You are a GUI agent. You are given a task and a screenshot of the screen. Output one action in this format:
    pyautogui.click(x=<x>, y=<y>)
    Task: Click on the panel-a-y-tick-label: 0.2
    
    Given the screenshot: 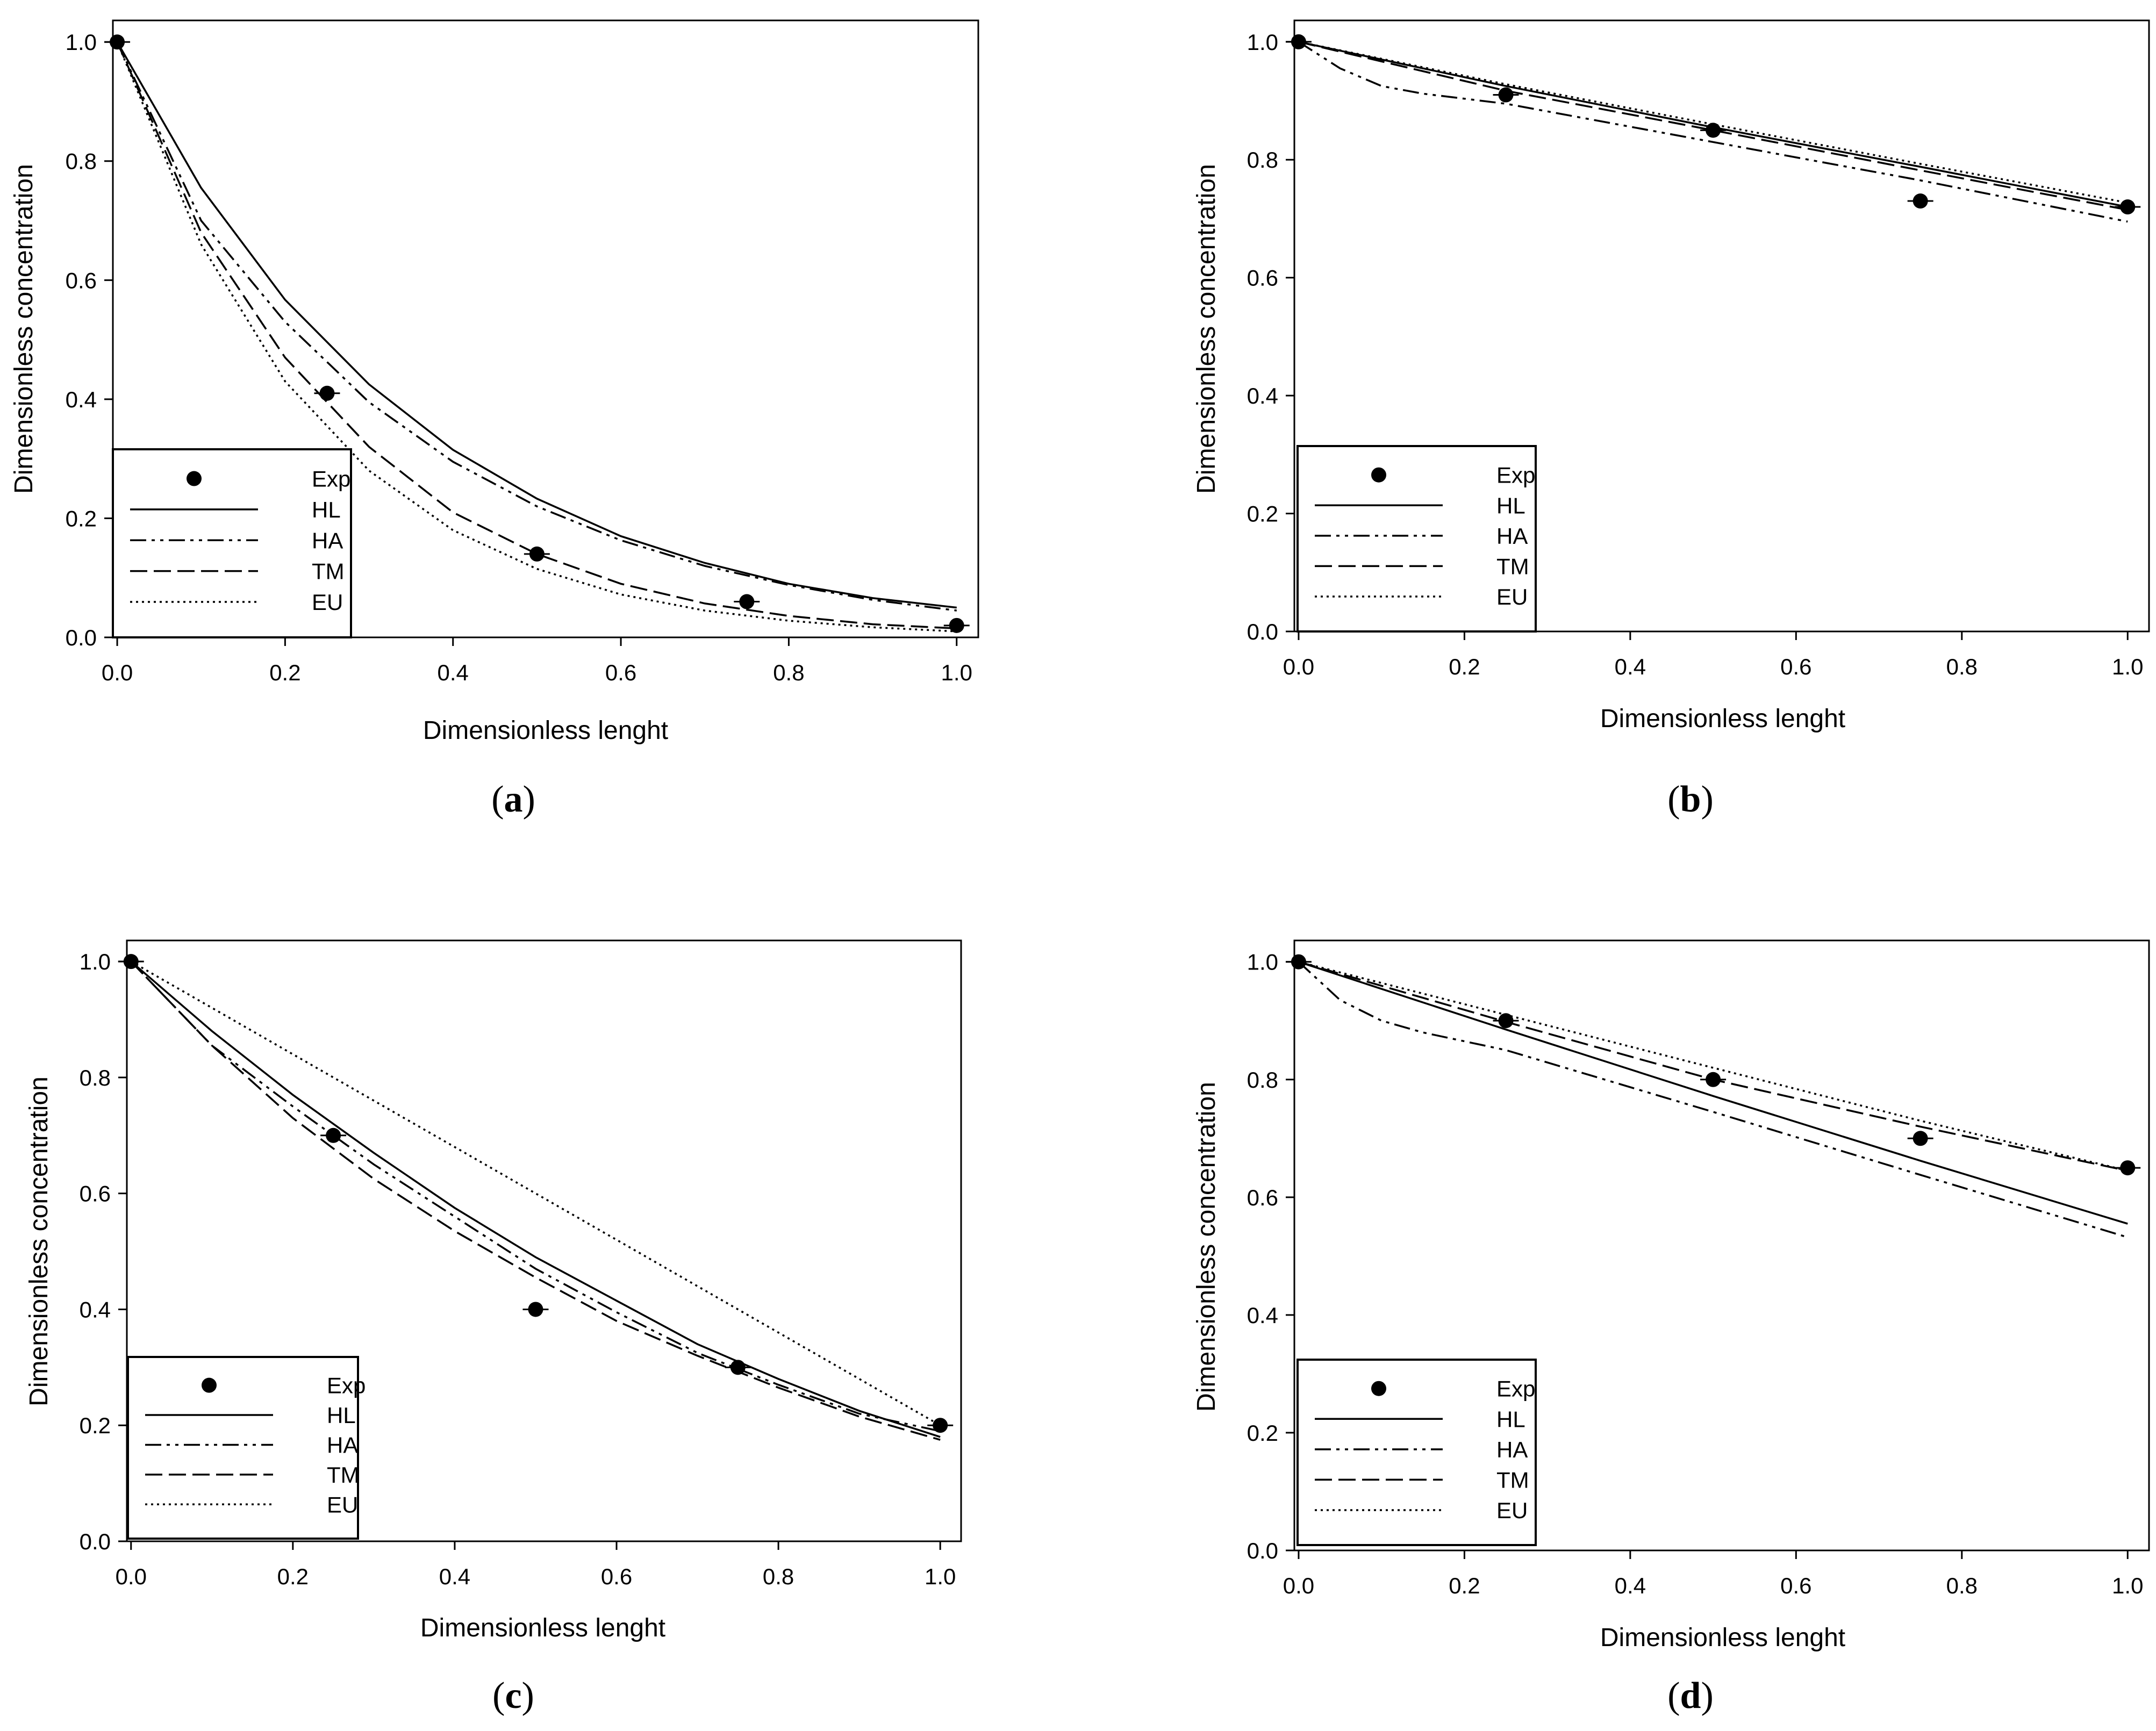 What is the action you would take?
    pyautogui.click(x=81, y=518)
    